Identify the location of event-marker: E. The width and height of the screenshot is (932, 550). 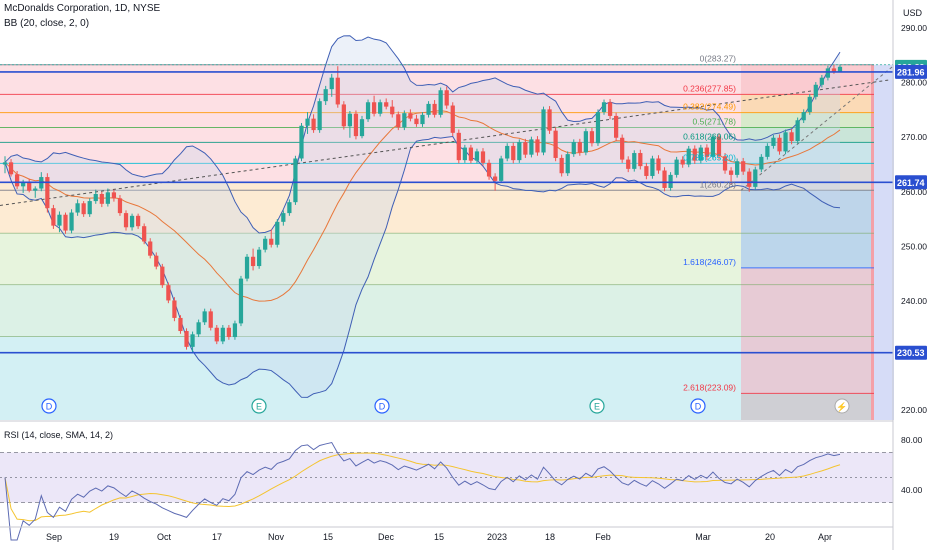
(259, 406).